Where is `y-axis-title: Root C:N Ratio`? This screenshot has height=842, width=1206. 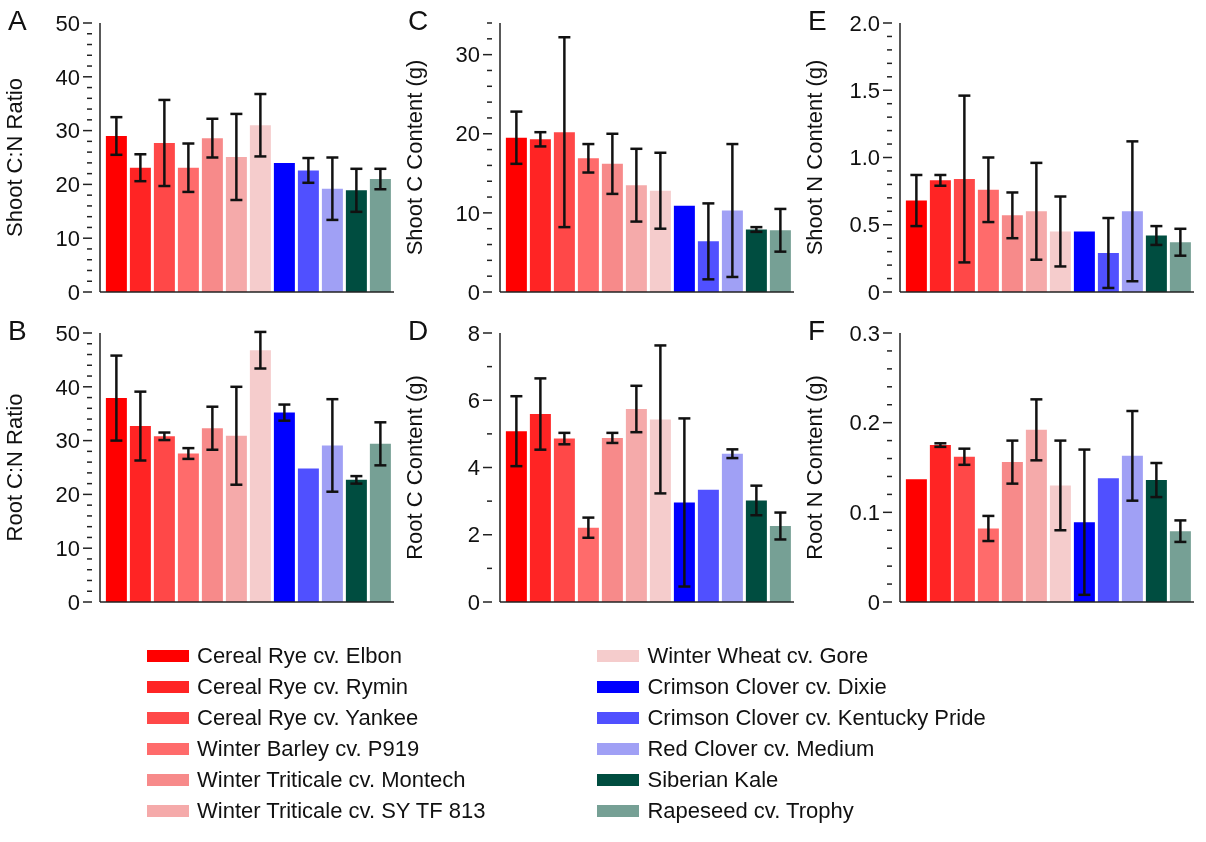
y-axis-title: Root C:N Ratio is located at coordinates (14, 467).